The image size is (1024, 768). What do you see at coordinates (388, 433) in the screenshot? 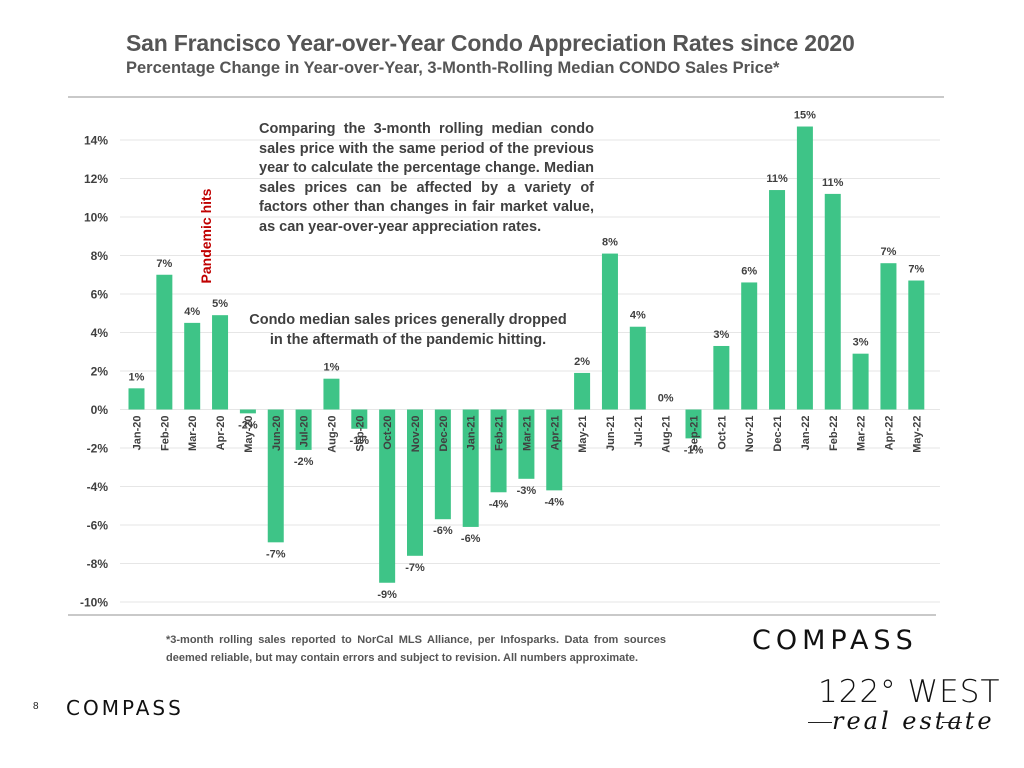
I see `x-tick-label: Oct-20` at bounding box center [388, 433].